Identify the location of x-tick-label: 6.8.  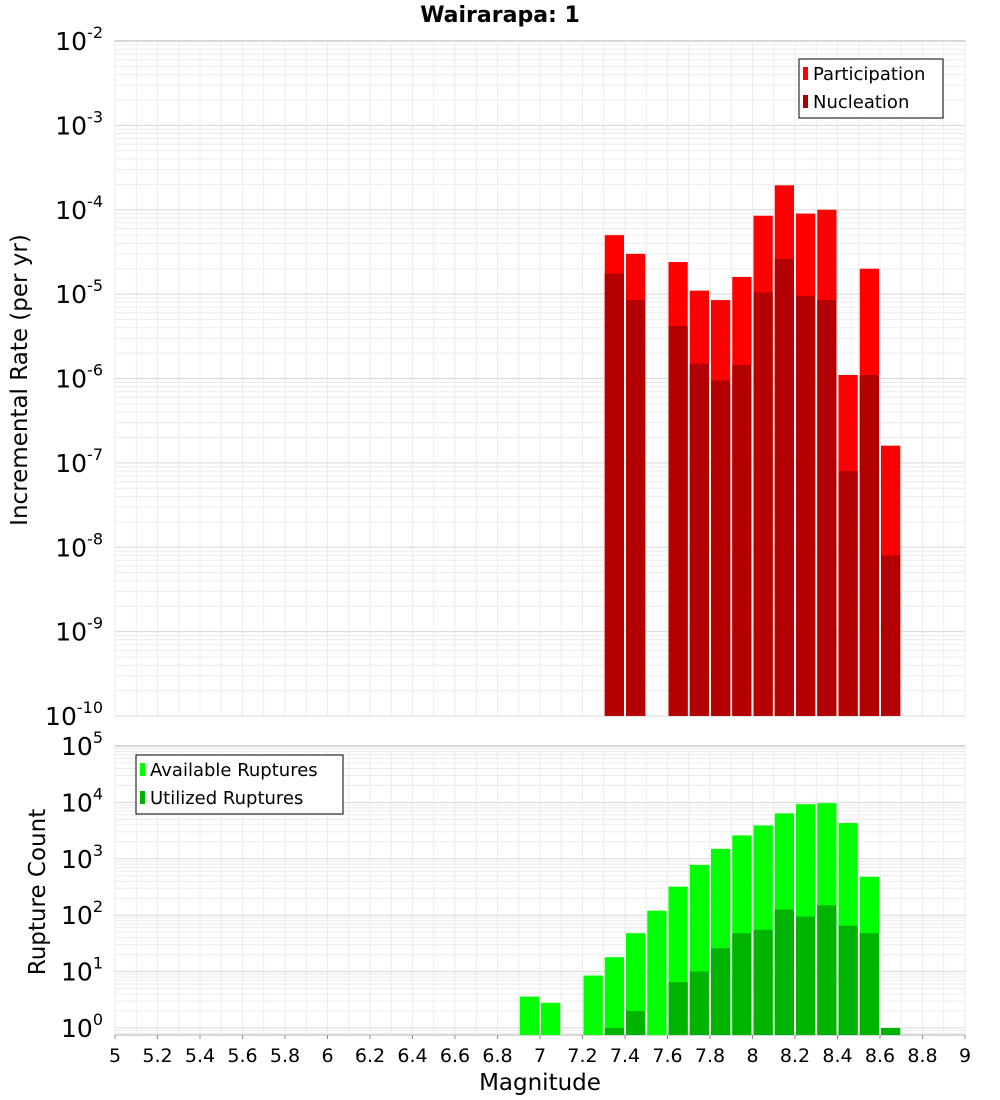
(497, 1056).